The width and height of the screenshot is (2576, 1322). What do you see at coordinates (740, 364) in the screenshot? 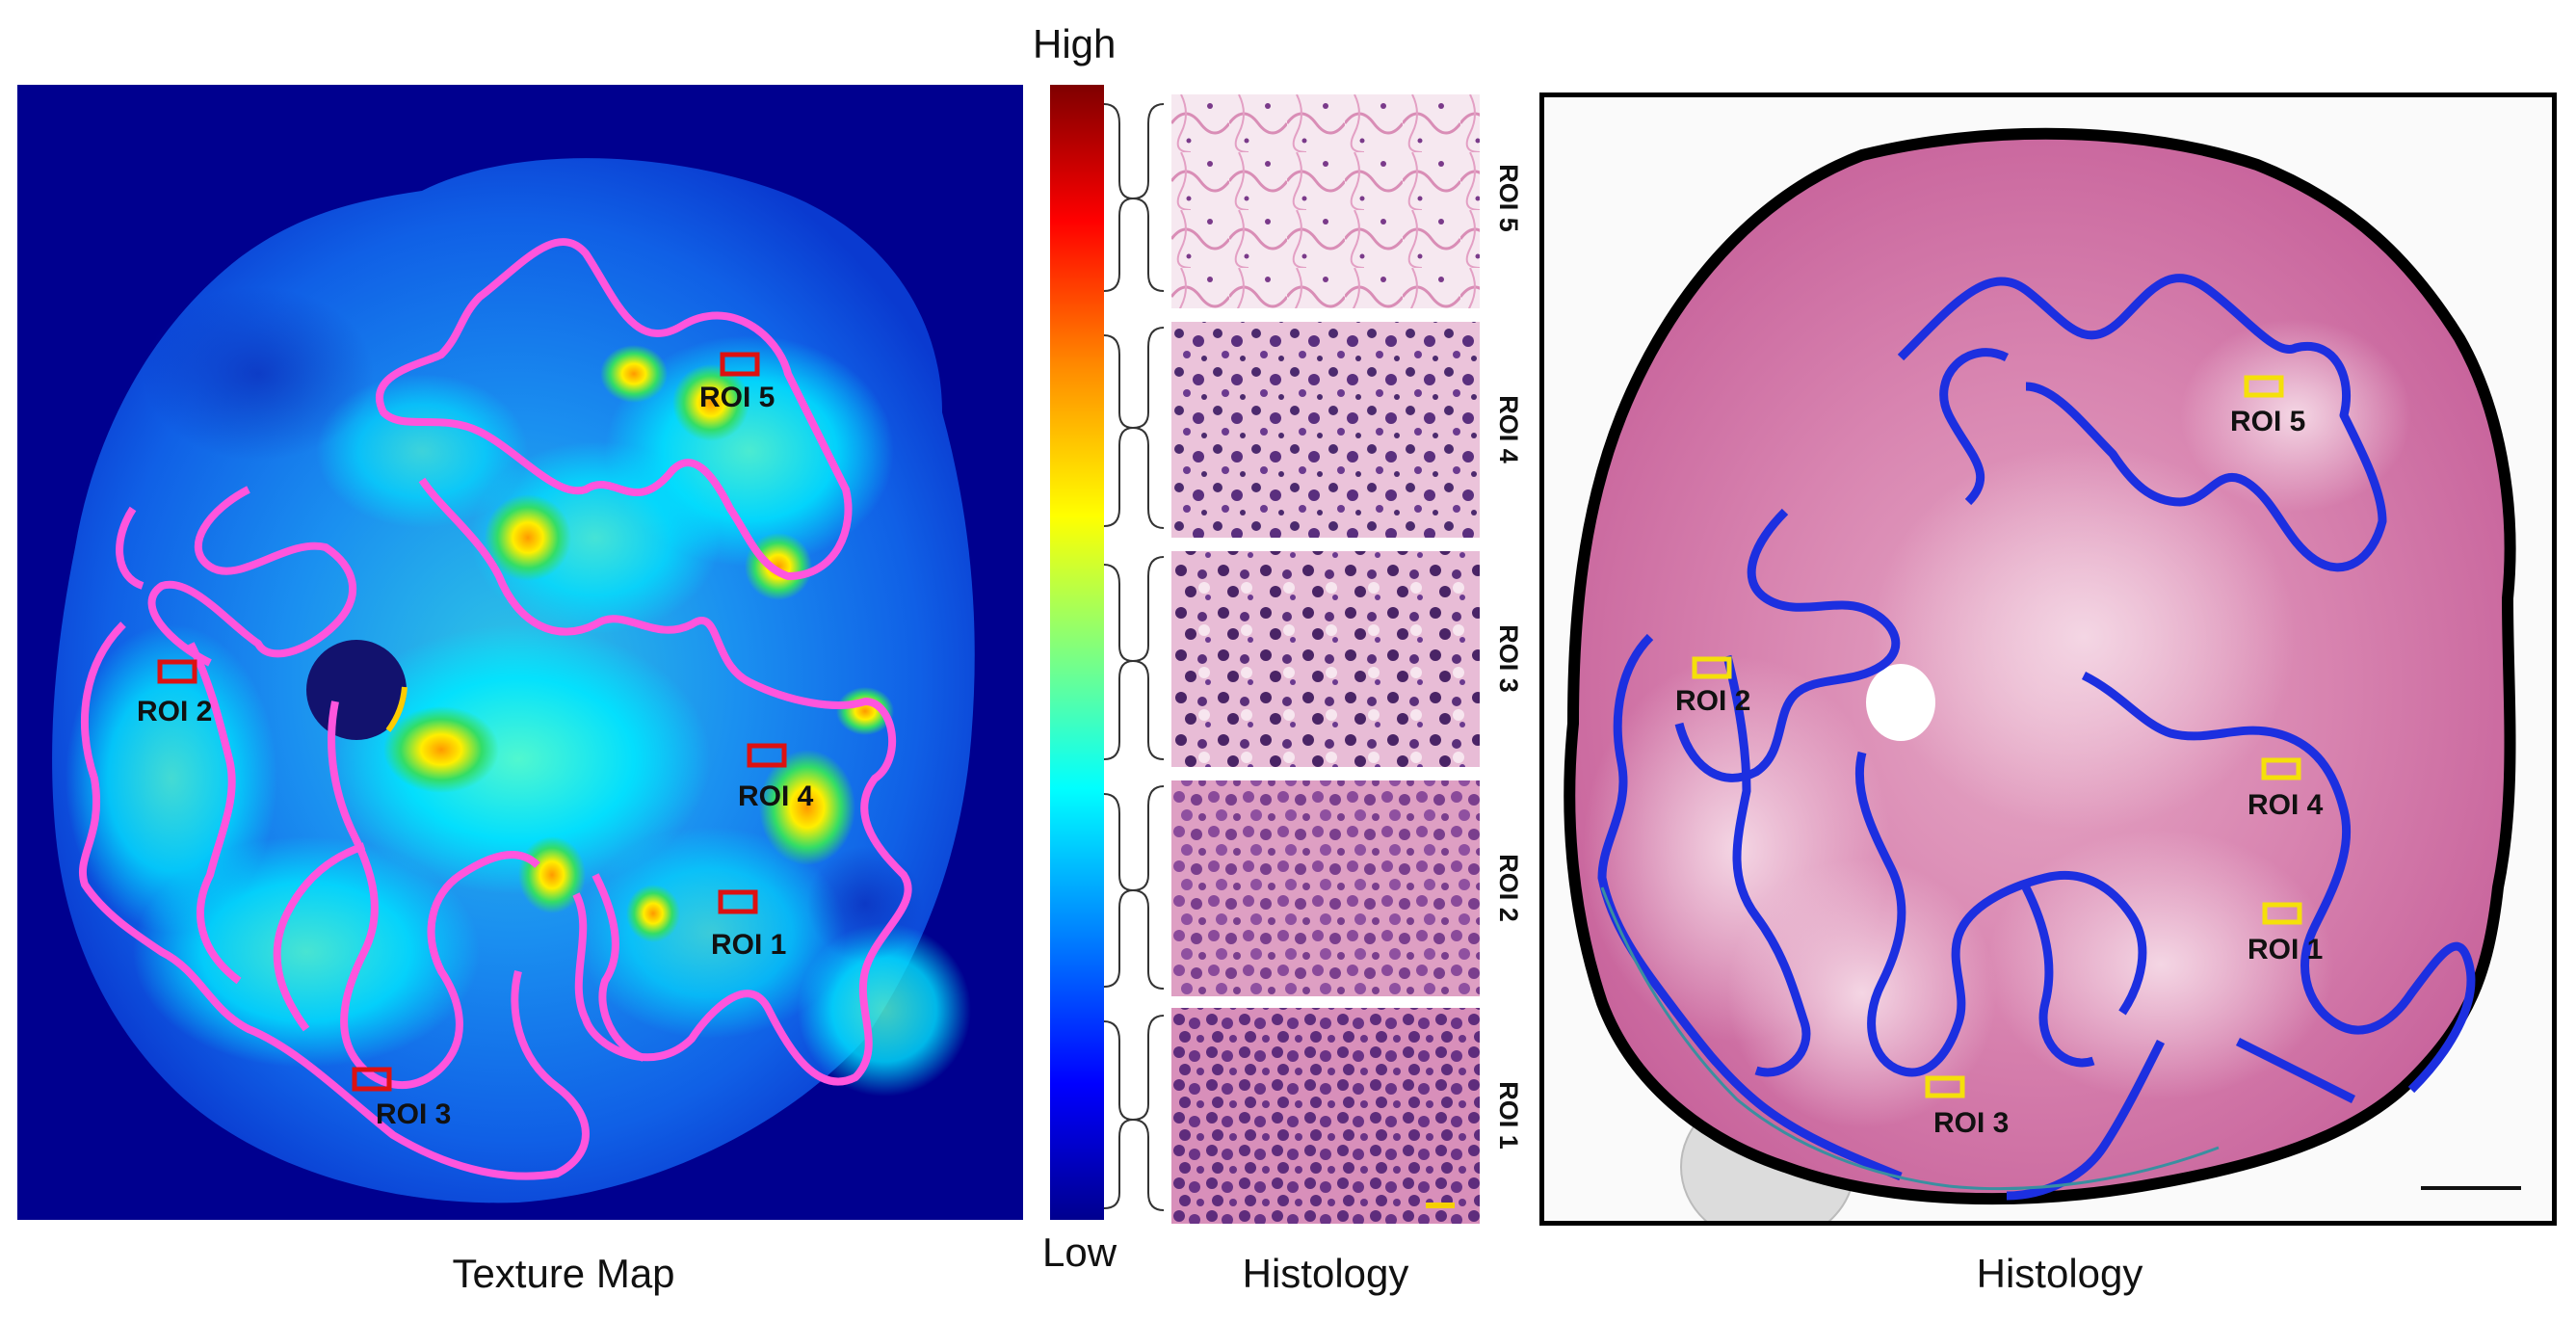
I see `texture-roi-5-box` at bounding box center [740, 364].